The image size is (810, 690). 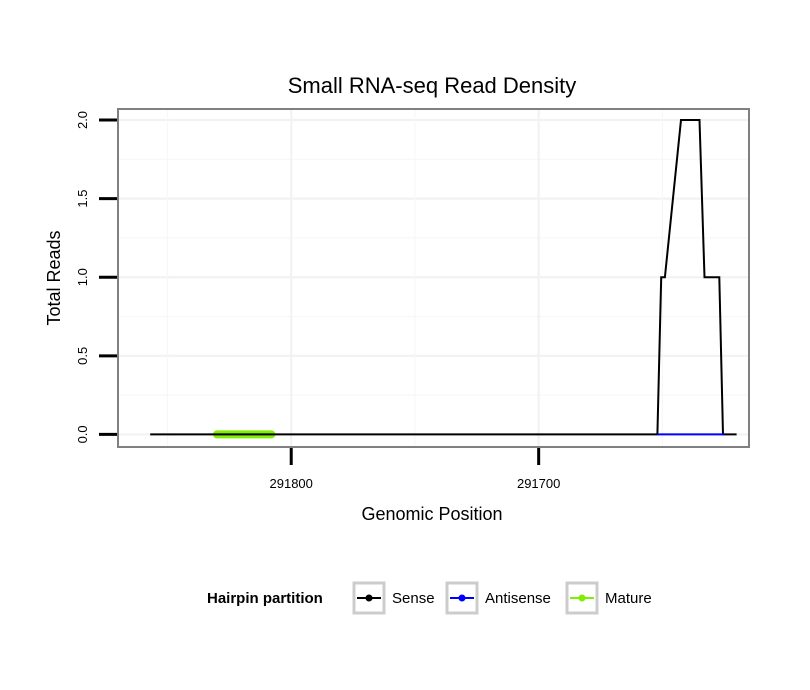 What do you see at coordinates (82, 434) in the screenshot?
I see `y-tick-label: 0.0` at bounding box center [82, 434].